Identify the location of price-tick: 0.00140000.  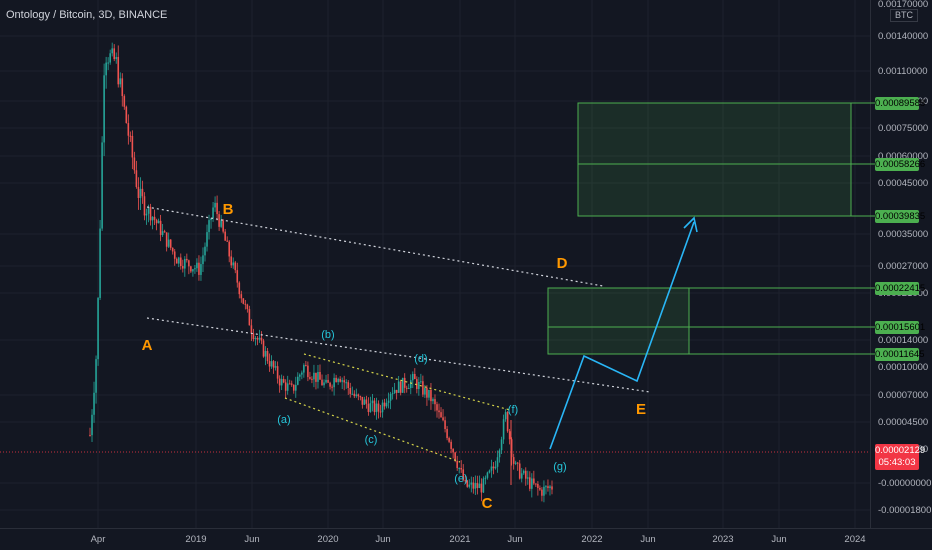
(903, 36).